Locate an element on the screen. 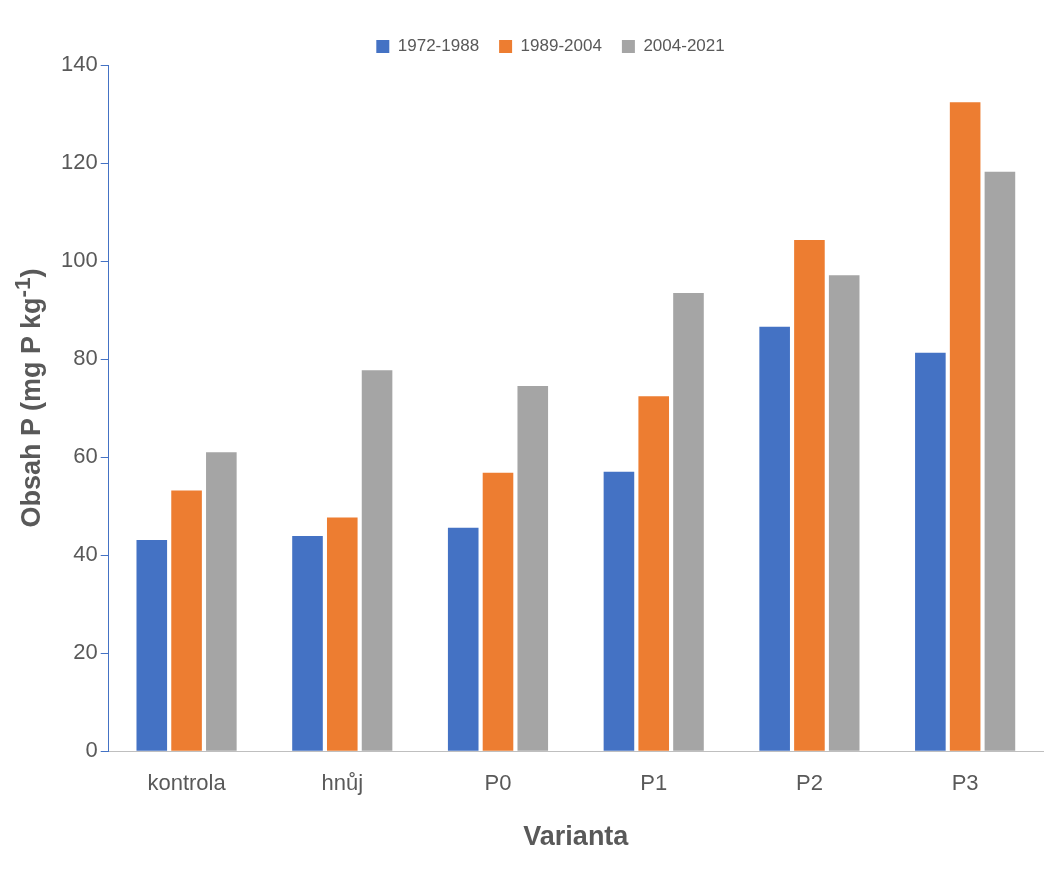 Image resolution: width=1063 pixels, height=869 pixels. y-tick-label: 40 is located at coordinates (85, 554).